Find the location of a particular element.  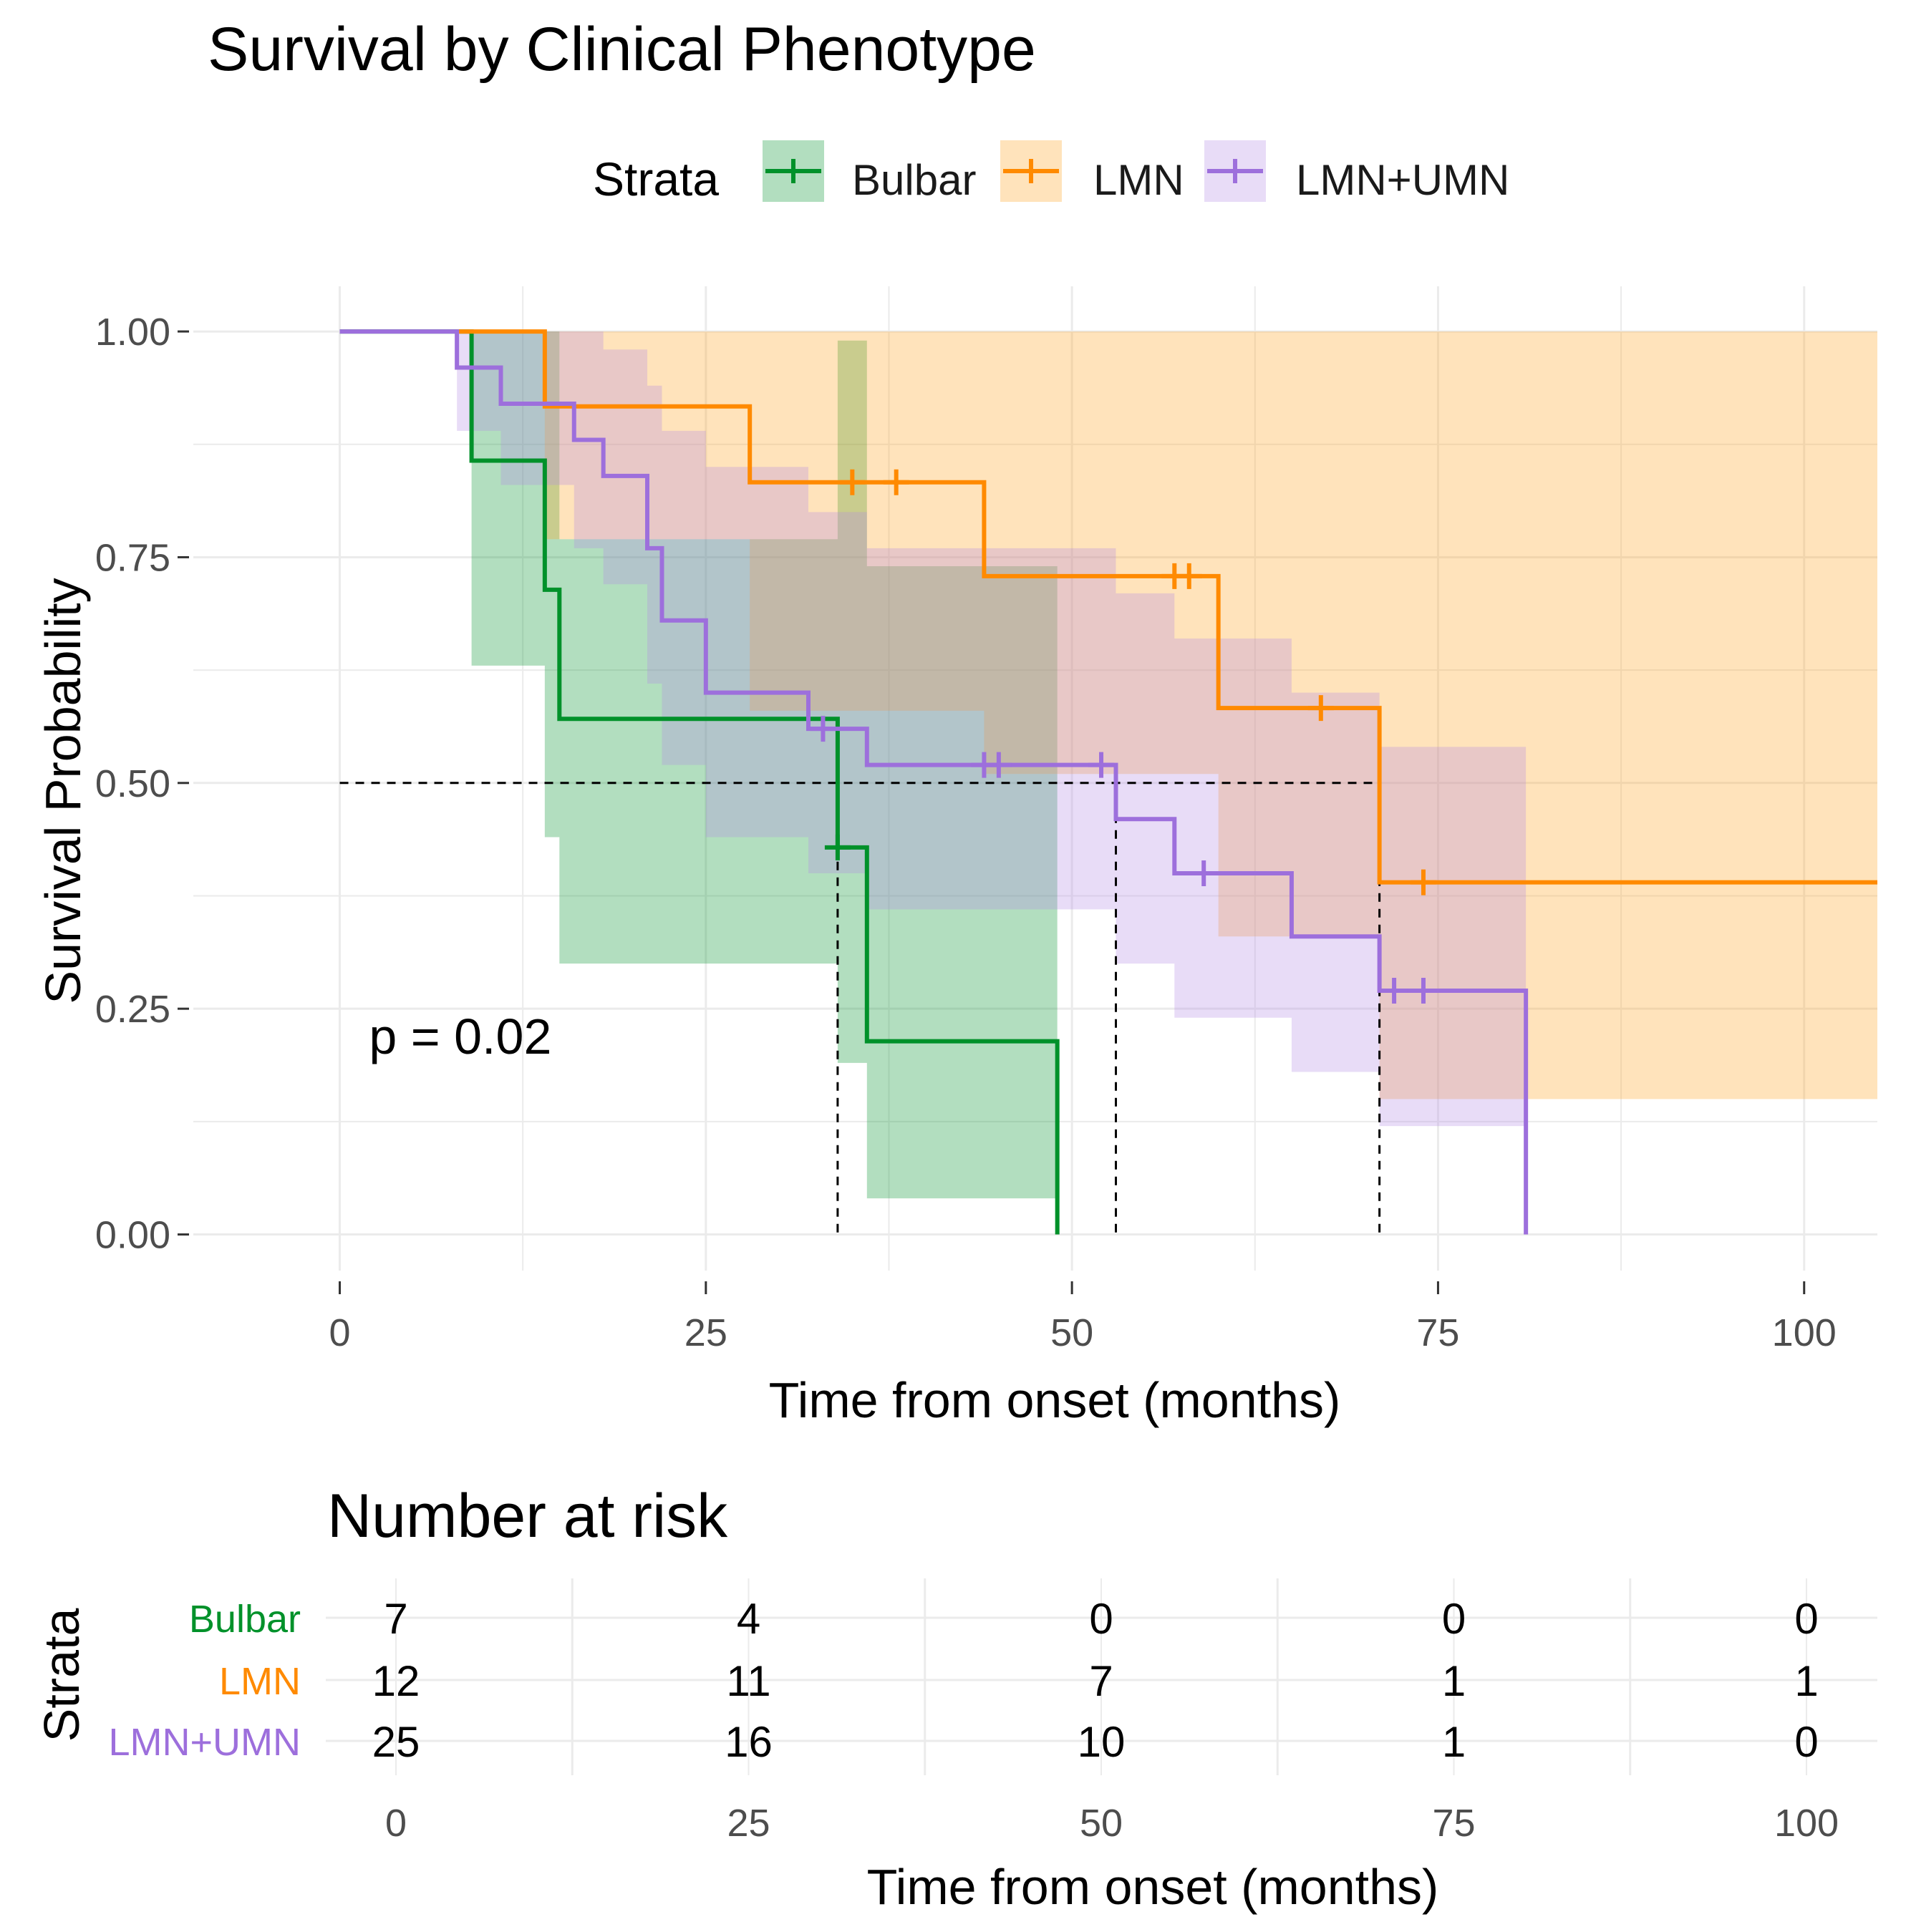

chart-title: Survival by Clinical Phenotype is located at coordinates (622, 49).